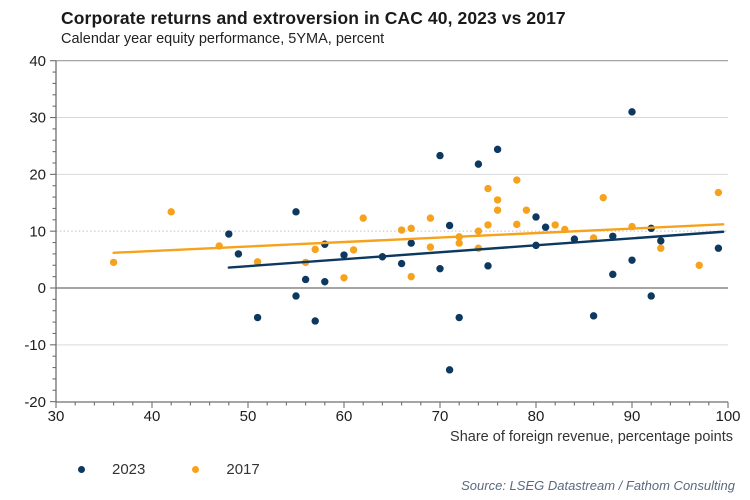 The image size is (750, 500). What do you see at coordinates (344, 416) in the screenshot?
I see `x-tick-label: 60` at bounding box center [344, 416].